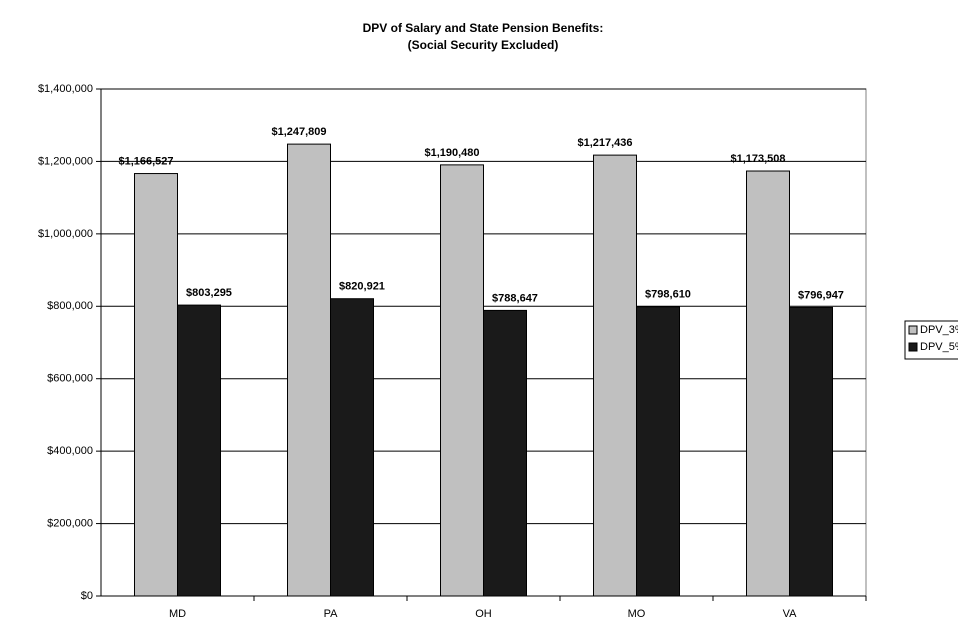 Image resolution: width=958 pixels, height=620 pixels. I want to click on y-tick-label: $800,000, so click(70, 306).